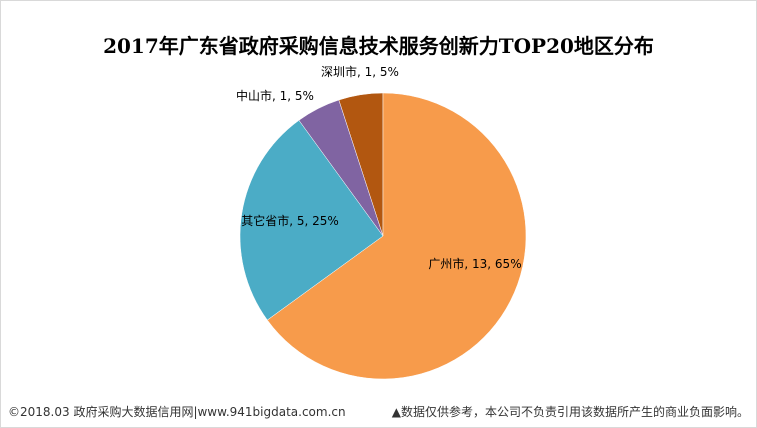 This screenshot has height=428, width=757. Describe the element at coordinates (378, 46) in the screenshot. I see `chart-title: 2017年广东省政府采购信息技术服务创新力TOP20地区分布` at that location.